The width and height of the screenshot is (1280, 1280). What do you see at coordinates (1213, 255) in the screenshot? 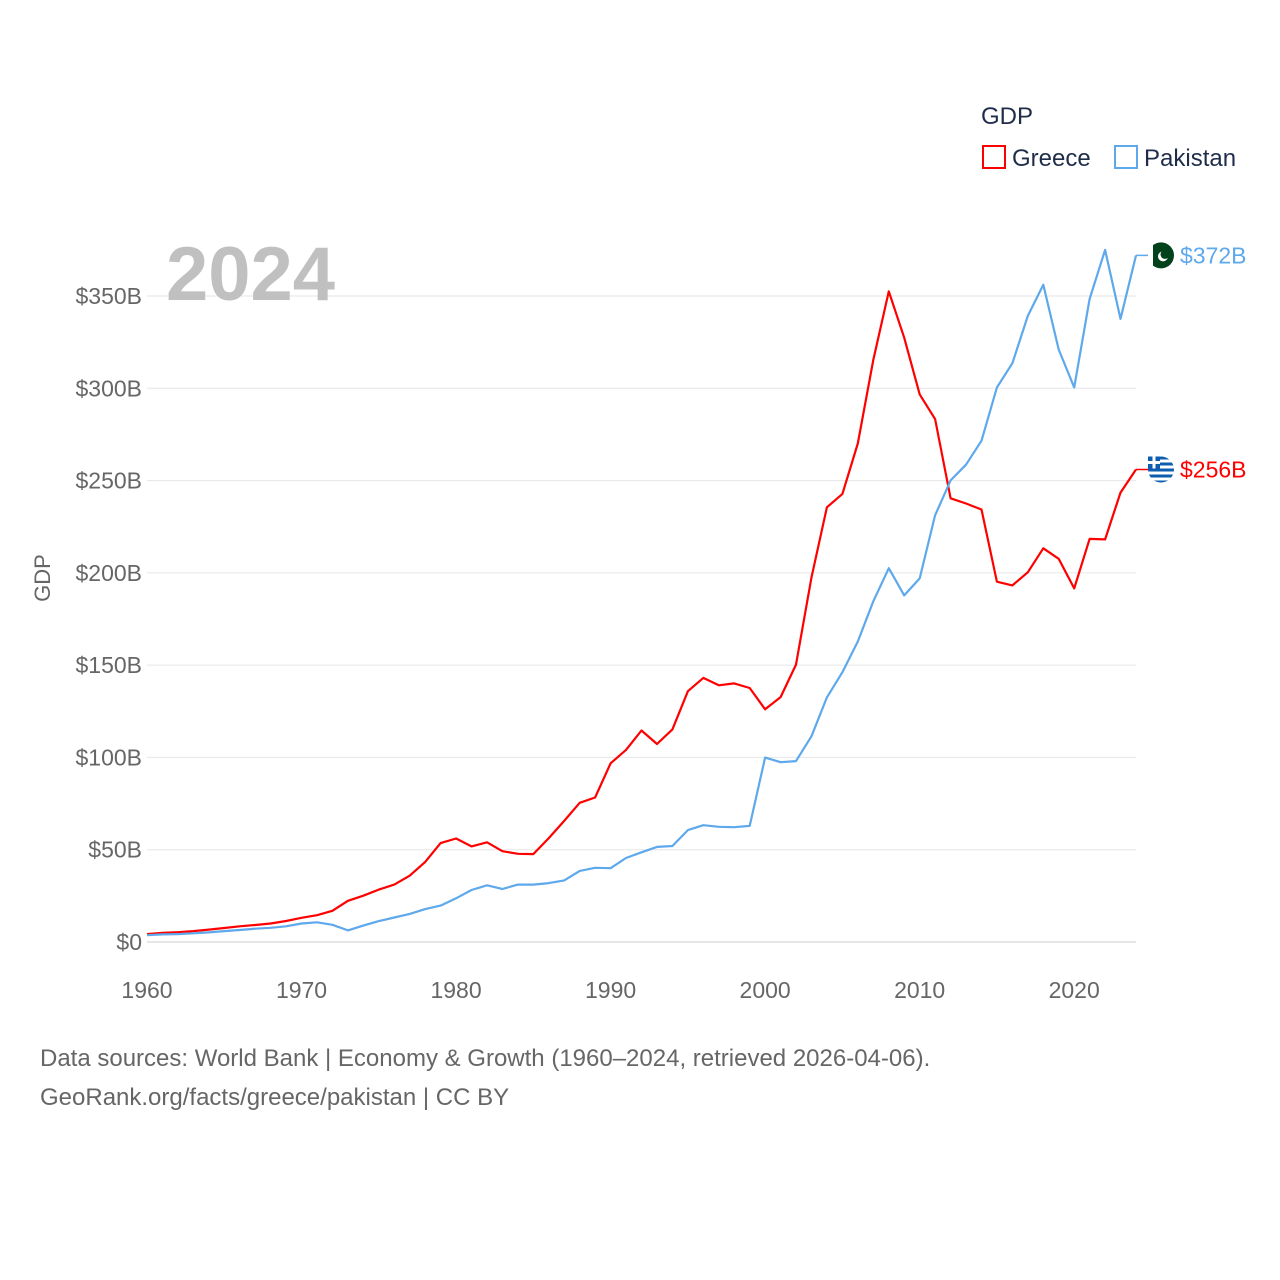
I see `end-value-label: $372B` at bounding box center [1213, 255].